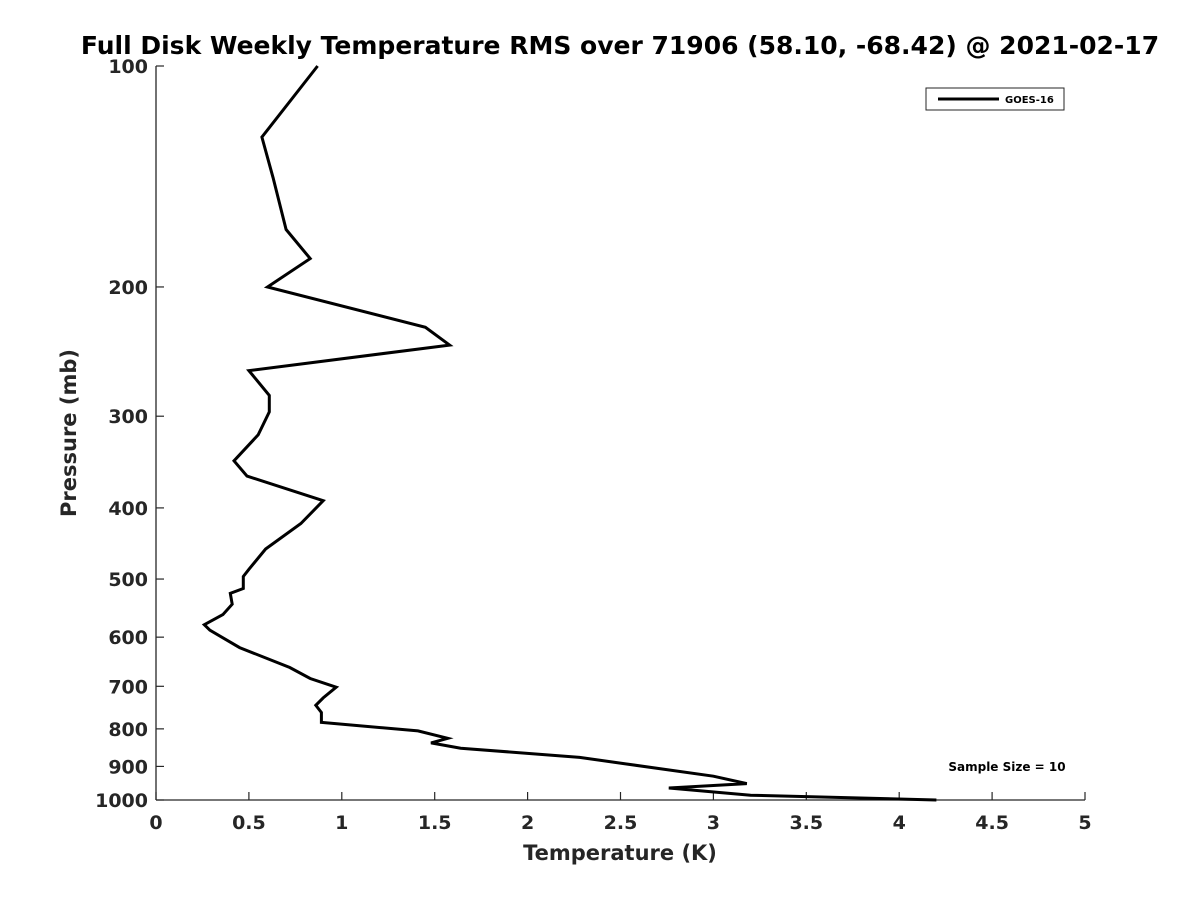 The height and width of the screenshot is (900, 1200). What do you see at coordinates (249, 823) in the screenshot?
I see `x-tick-label: 0.5` at bounding box center [249, 823].